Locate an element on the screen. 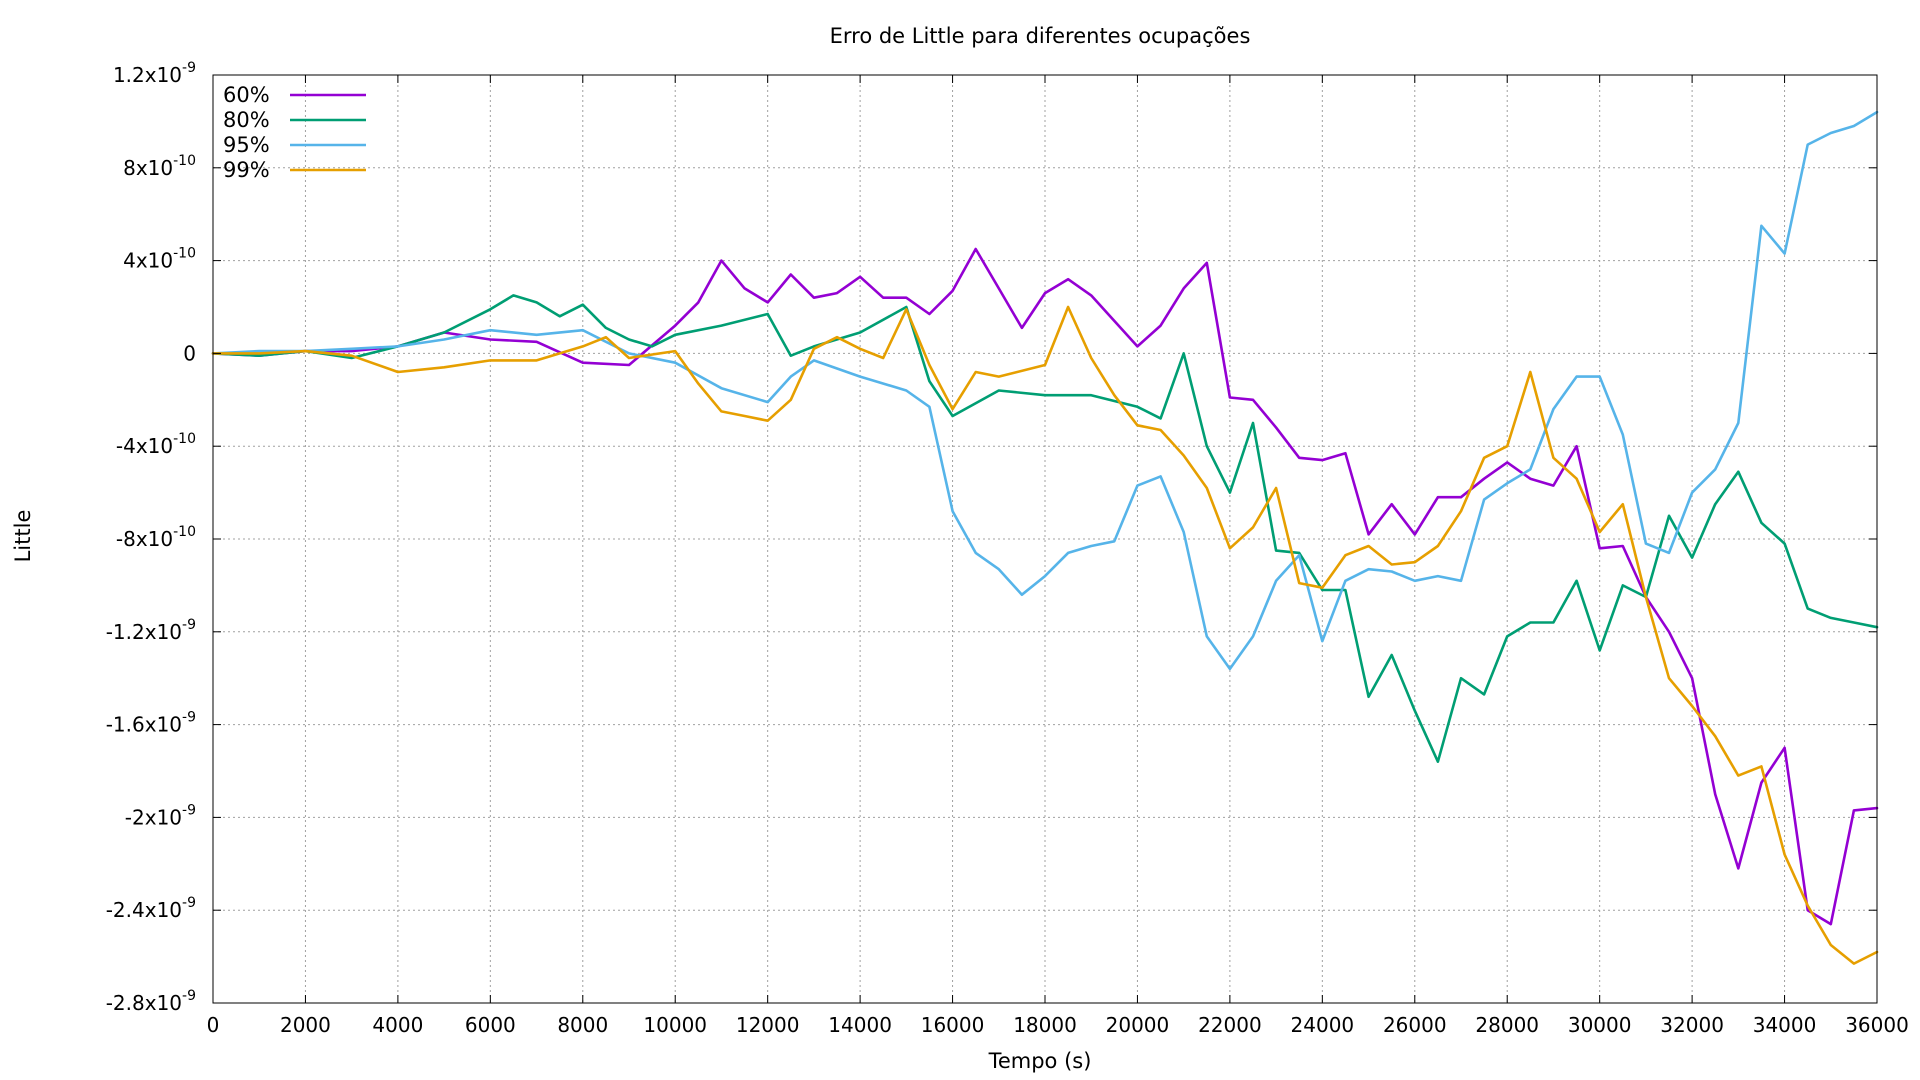 The image size is (1920, 1080). y-tick-label: -8x10⁻¹⁰ is located at coordinates (156, 537).